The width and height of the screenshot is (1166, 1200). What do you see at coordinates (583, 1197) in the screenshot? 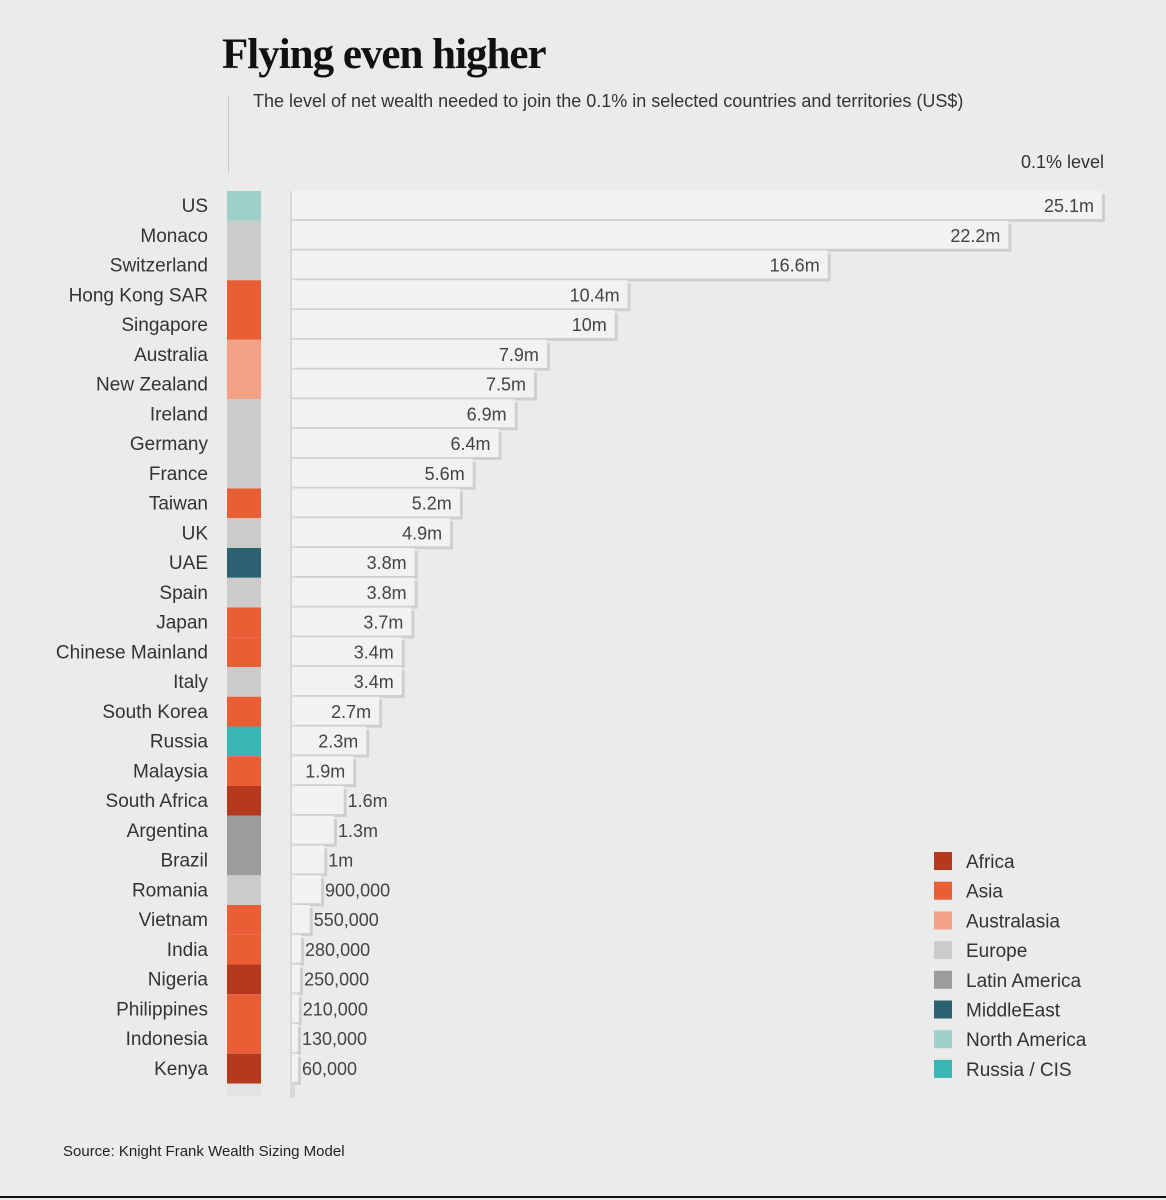
I see `bottom-divider` at bounding box center [583, 1197].